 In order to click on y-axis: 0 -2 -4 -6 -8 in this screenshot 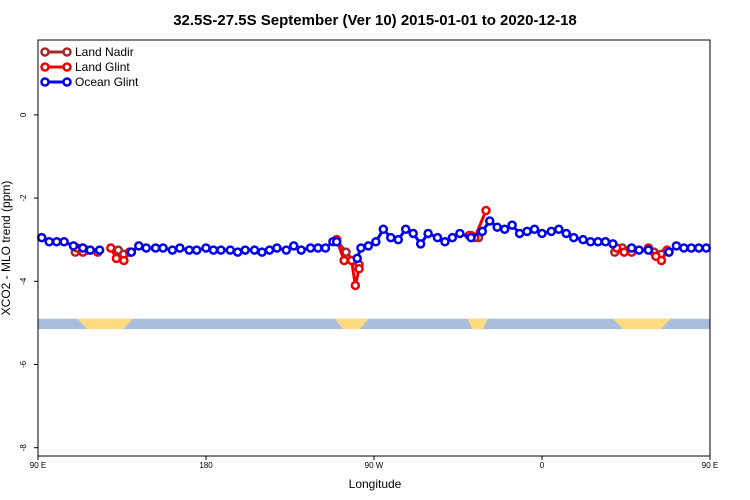, I will do `click(28, 281)`.